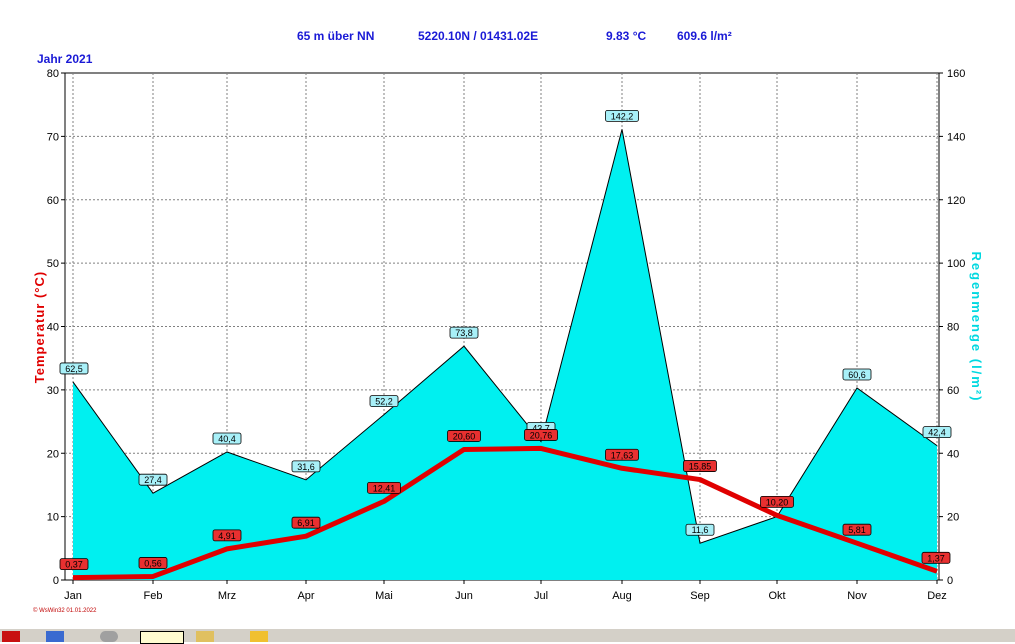 This screenshot has height=644, width=1015. I want to click on y-left-tick-label: 40, so click(53, 328).